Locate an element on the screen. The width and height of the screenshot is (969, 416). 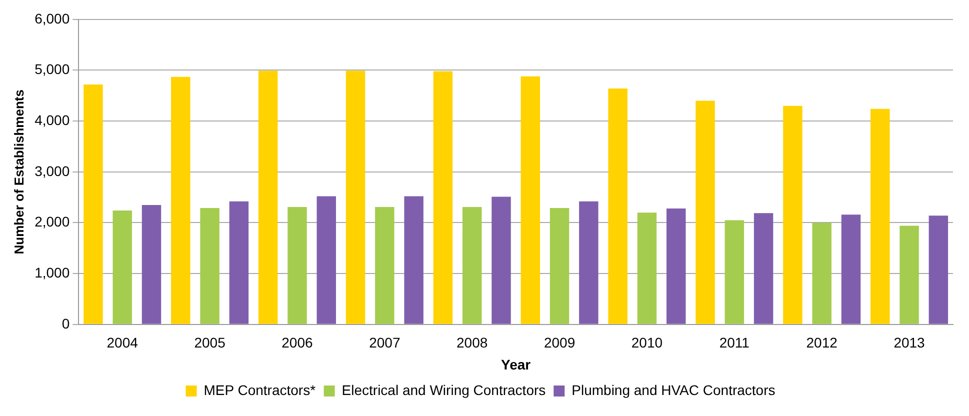
y-axis-title: Number of Establishments is located at coordinates (18, 172).